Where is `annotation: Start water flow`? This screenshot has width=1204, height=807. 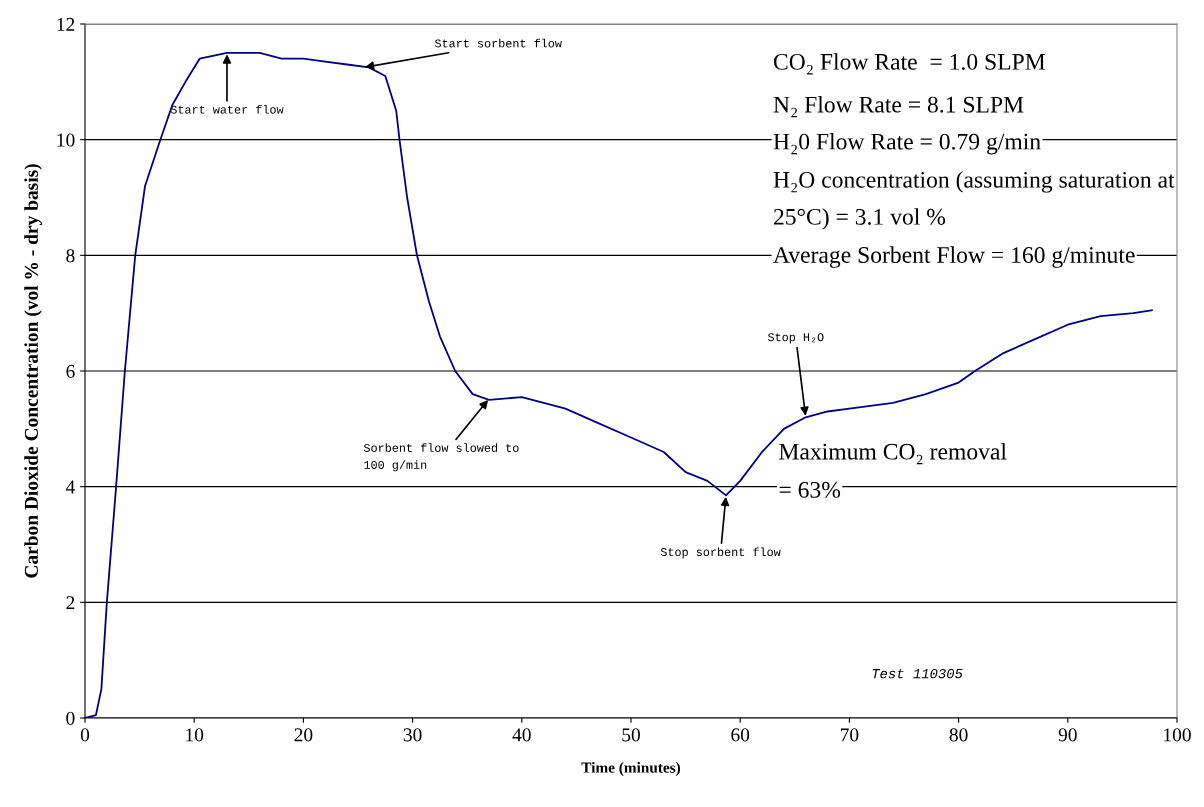 annotation: Start water flow is located at coordinates (227, 109).